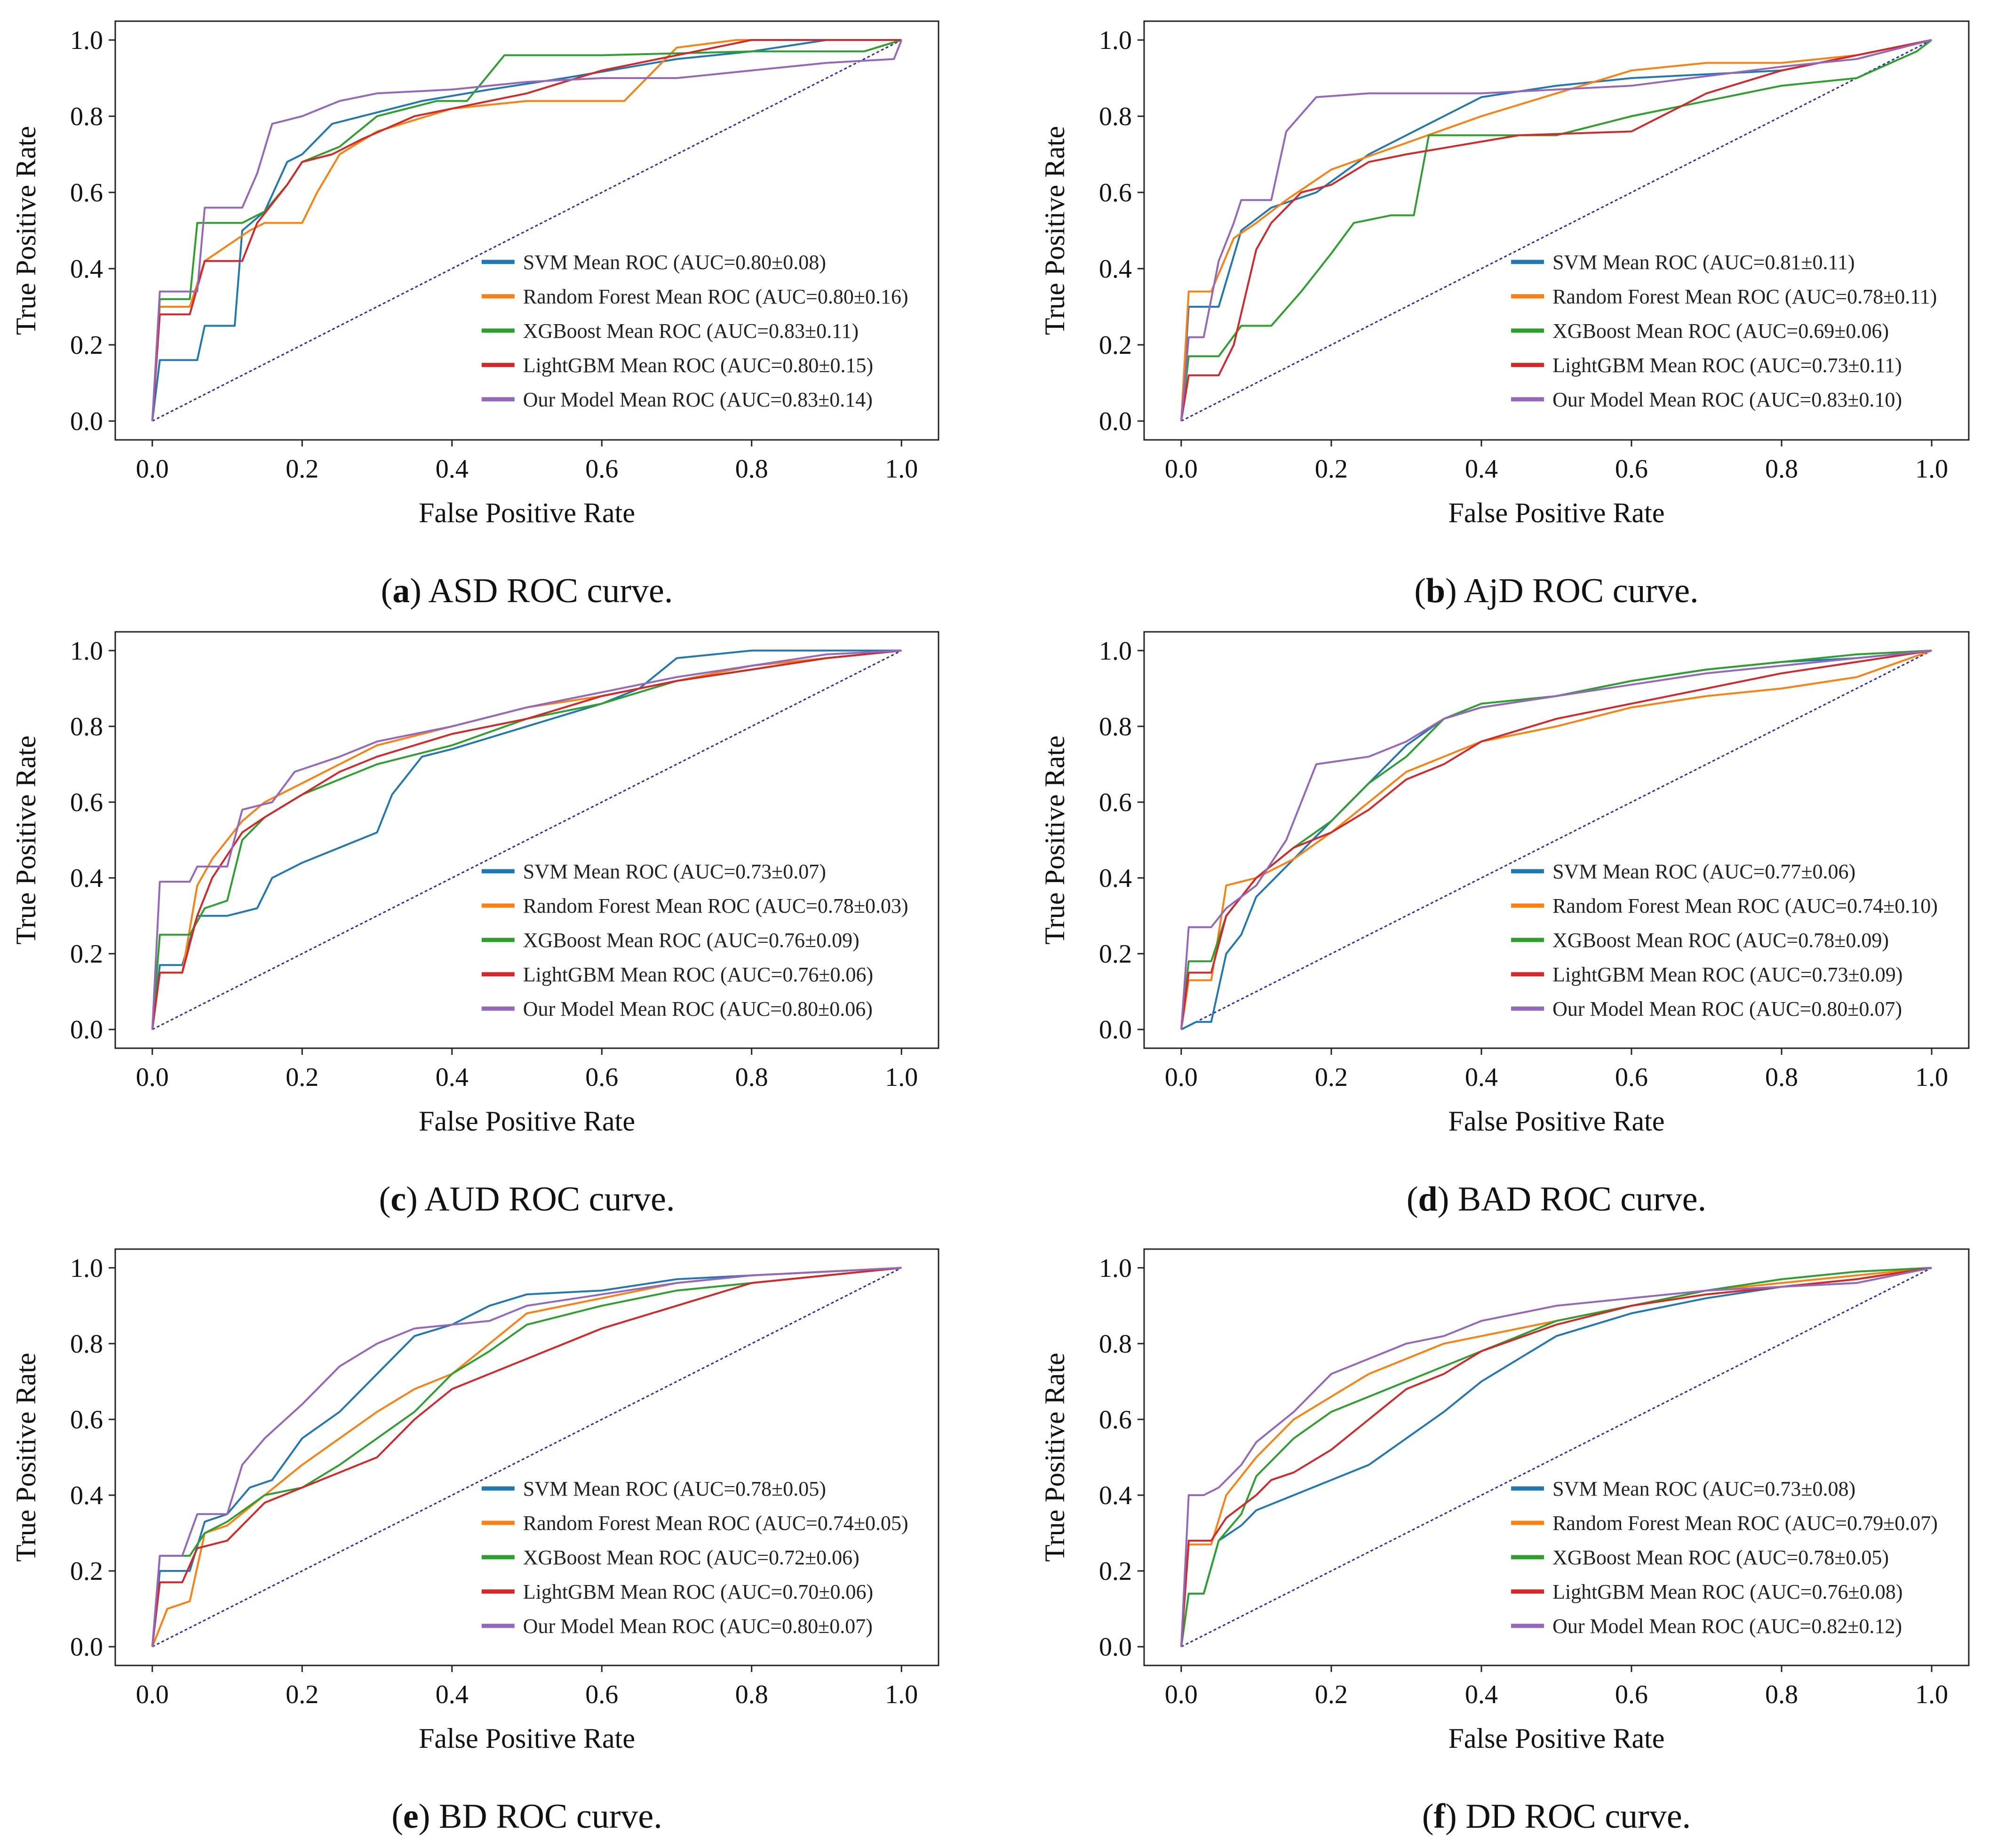 The width and height of the screenshot is (1989, 1848). Describe the element at coordinates (698, 399) in the screenshot. I see `legend-label-ours: Our Model Mean ROC (AUC=0.83±0.14)` at that location.